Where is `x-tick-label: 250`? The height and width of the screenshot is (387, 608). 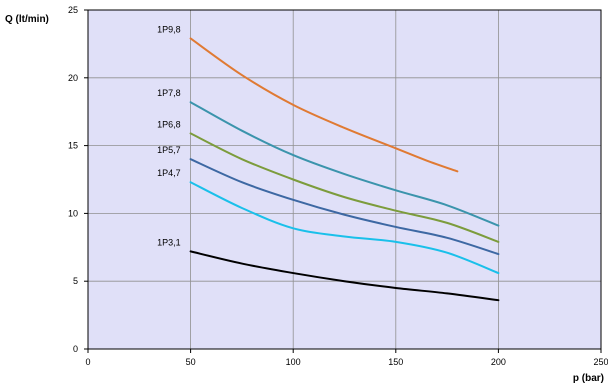 x-tick-label: 250 is located at coordinates (600, 362).